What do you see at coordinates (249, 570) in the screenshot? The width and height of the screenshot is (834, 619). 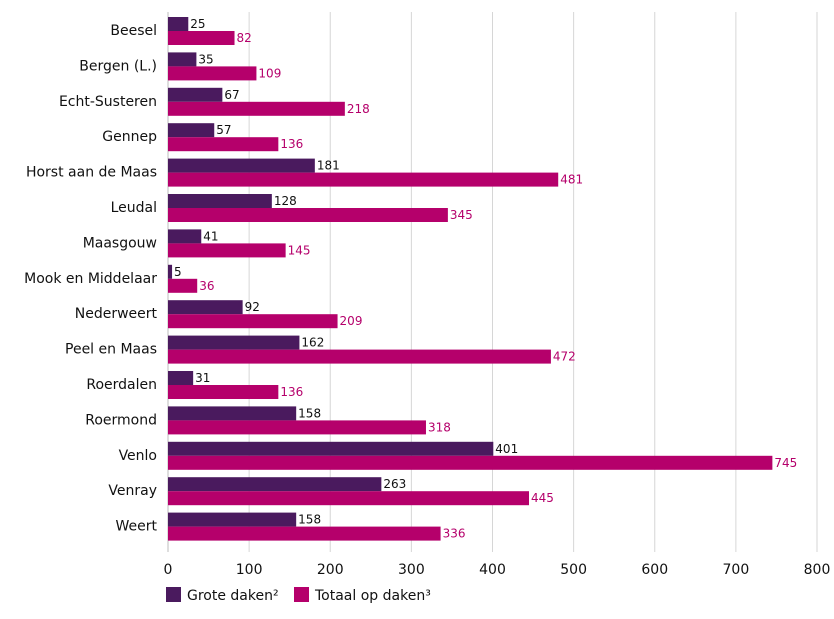 I see `x-tick-label: 100` at bounding box center [249, 570].